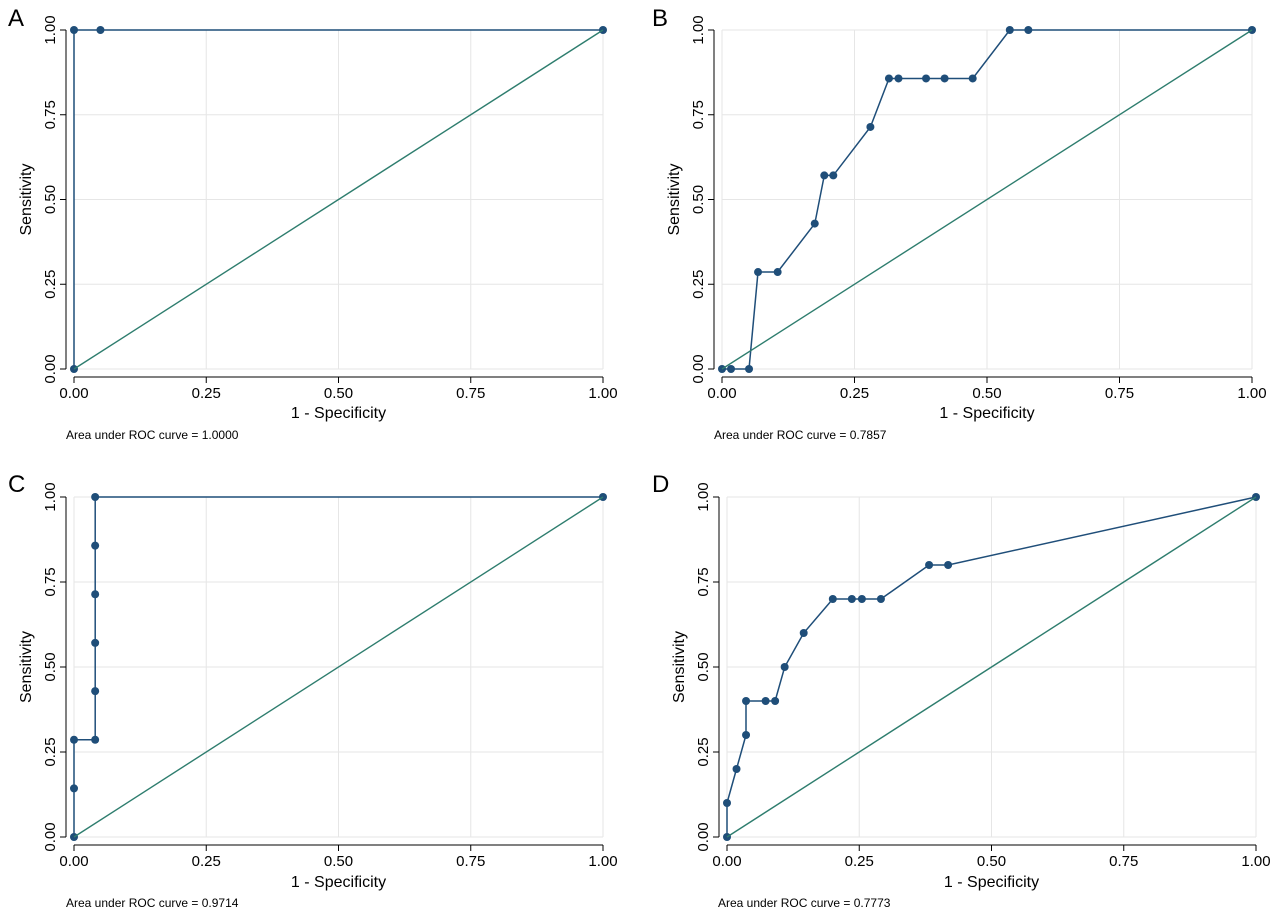 This screenshot has width=1280, height=916. What do you see at coordinates (152, 435) in the screenshot?
I see `auc-footnote: Area under ROC curve = 1.0000` at bounding box center [152, 435].